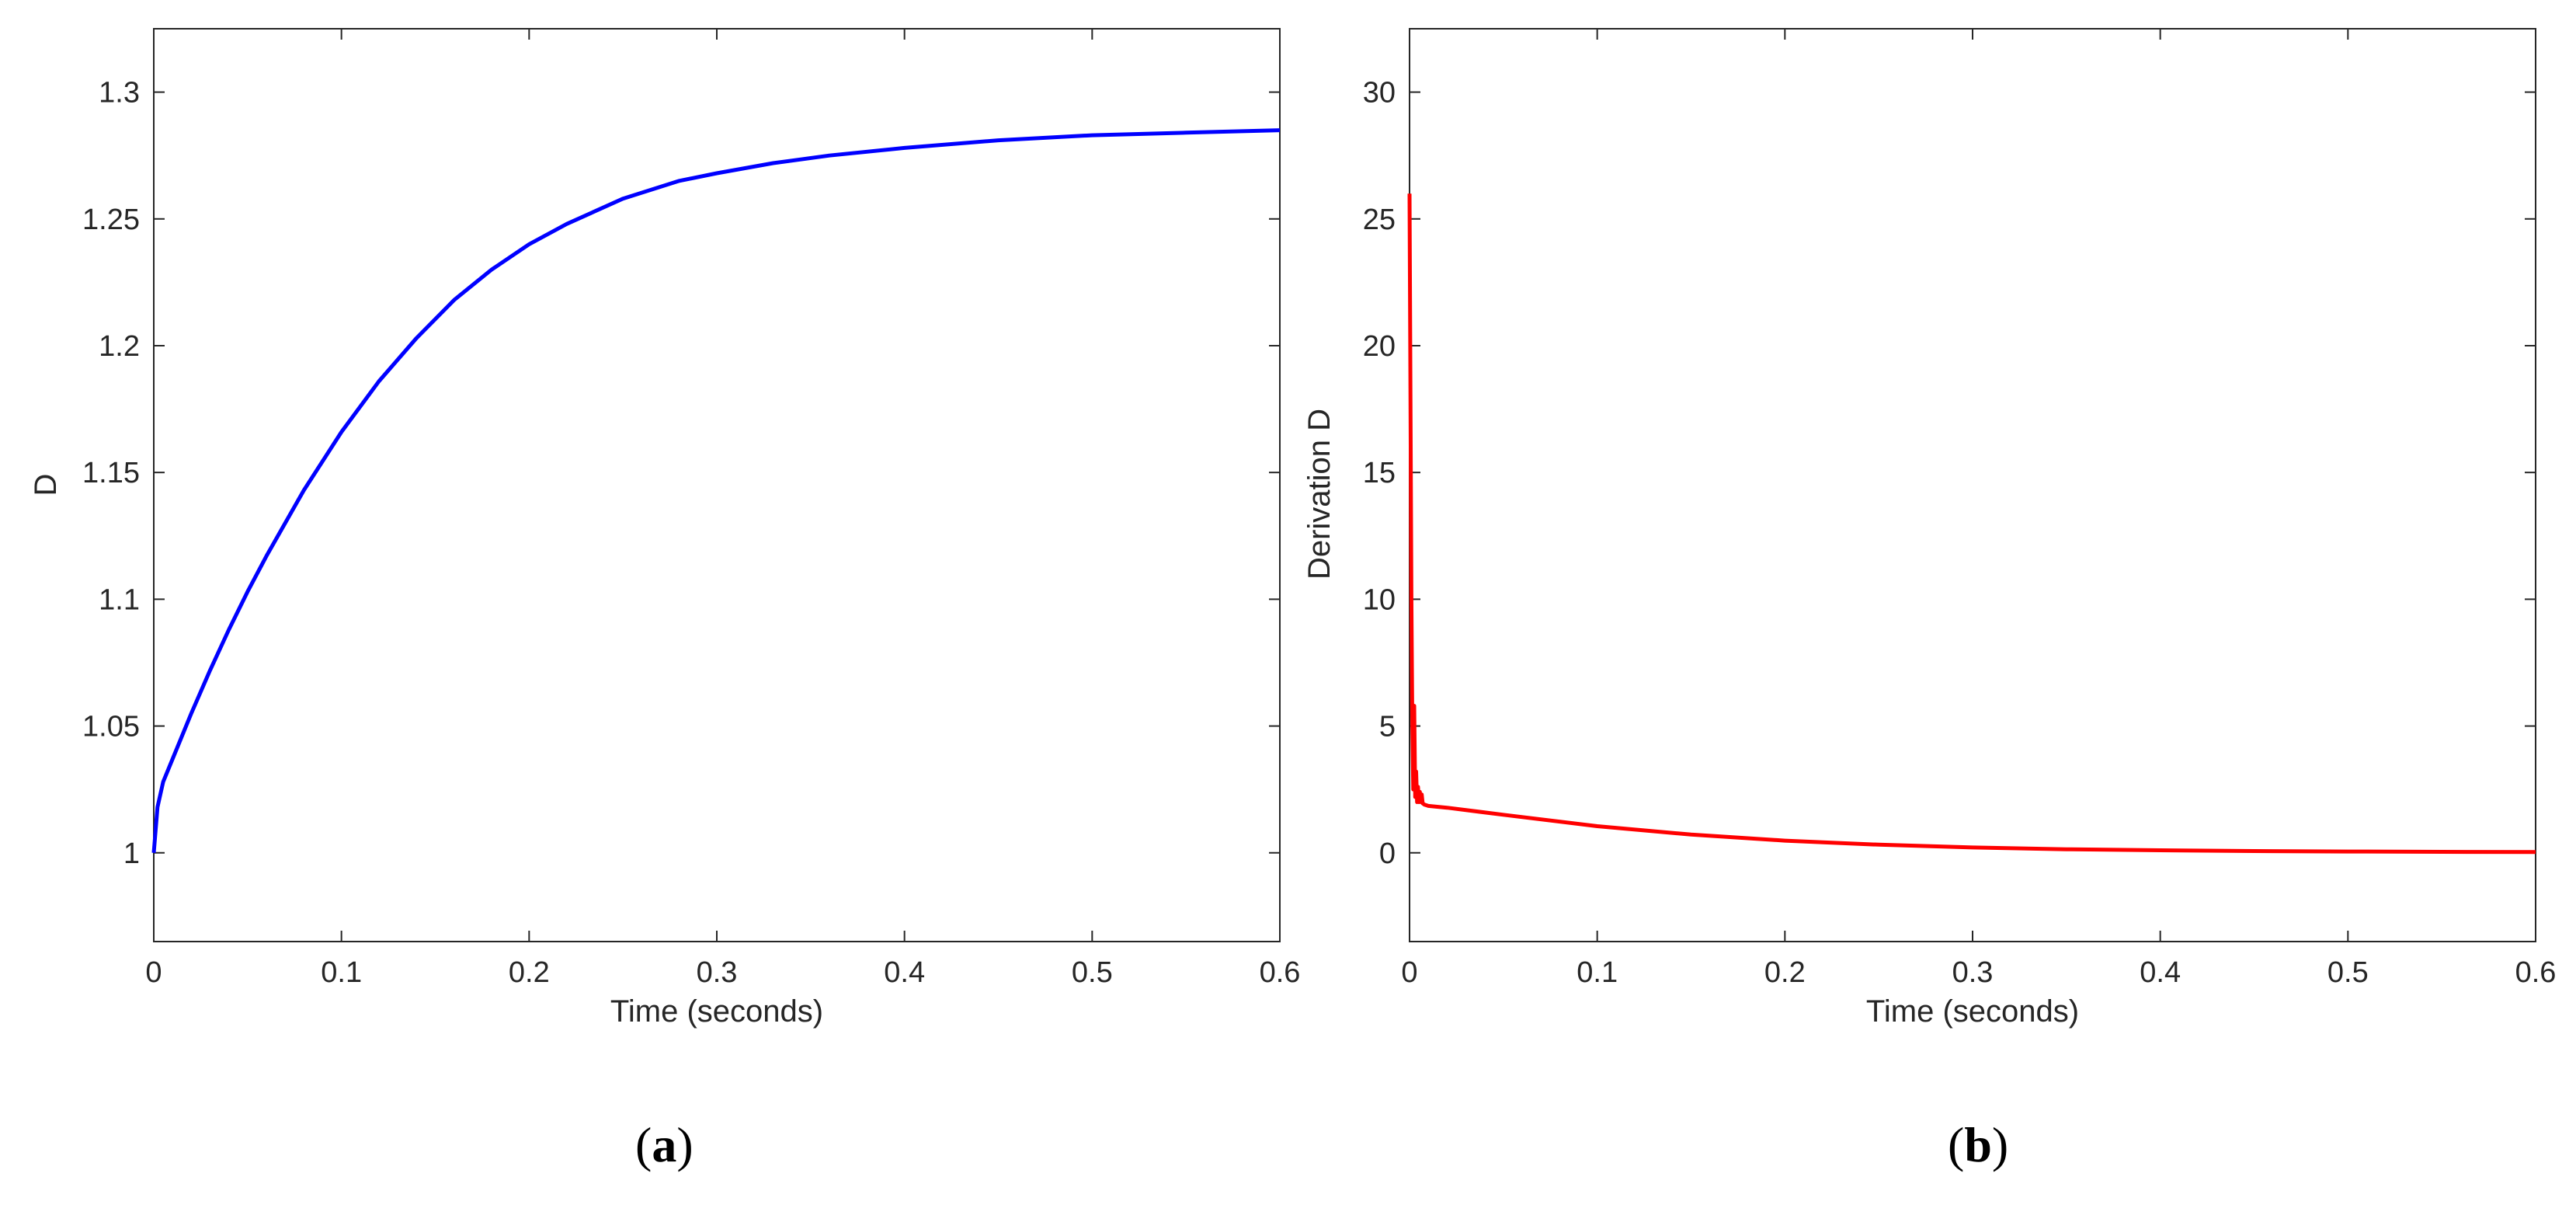 The width and height of the screenshot is (2576, 1222). Describe the element at coordinates (46, 485) in the screenshot. I see `panel-a-y-axis-label: D` at that location.